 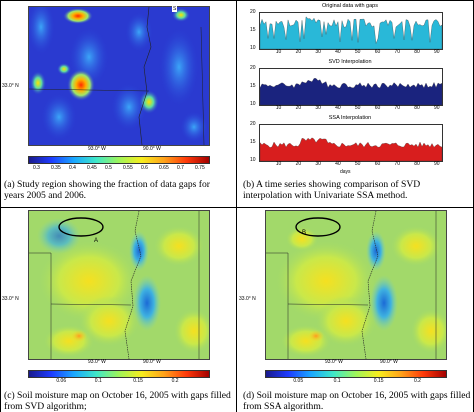 I want to click on colorbar-ticks: 0.06 0.1 0.15 0.2, so click(x=118, y=382).